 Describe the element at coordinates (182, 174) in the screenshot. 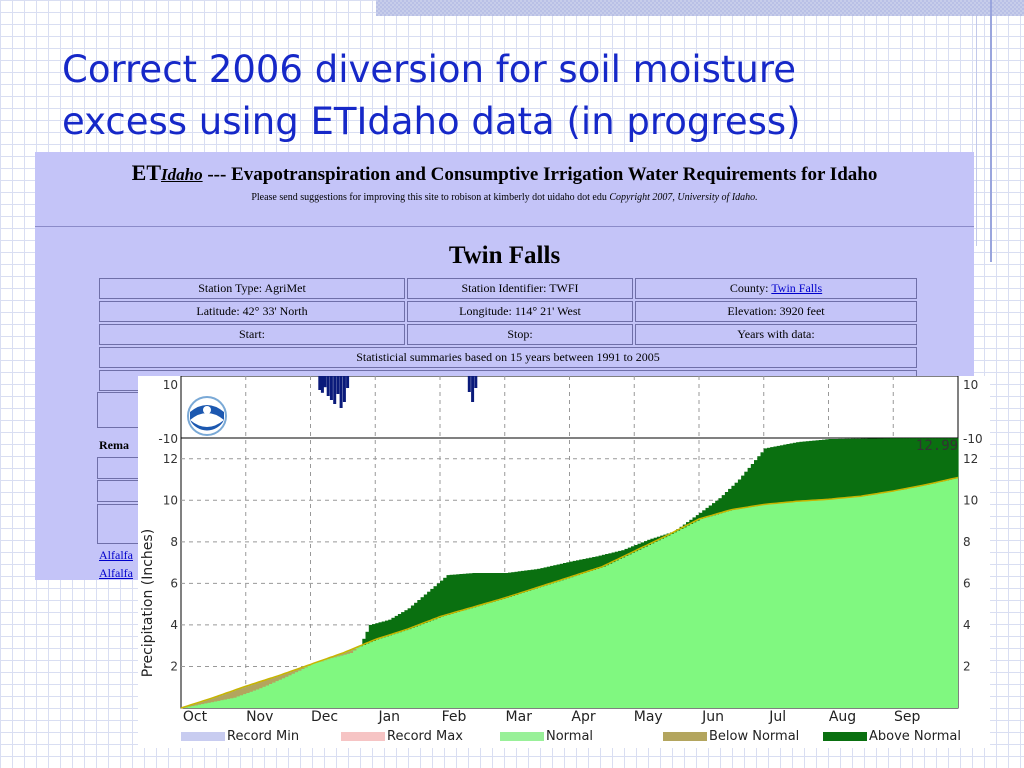

I see `brand-idaho: Idaho` at that location.